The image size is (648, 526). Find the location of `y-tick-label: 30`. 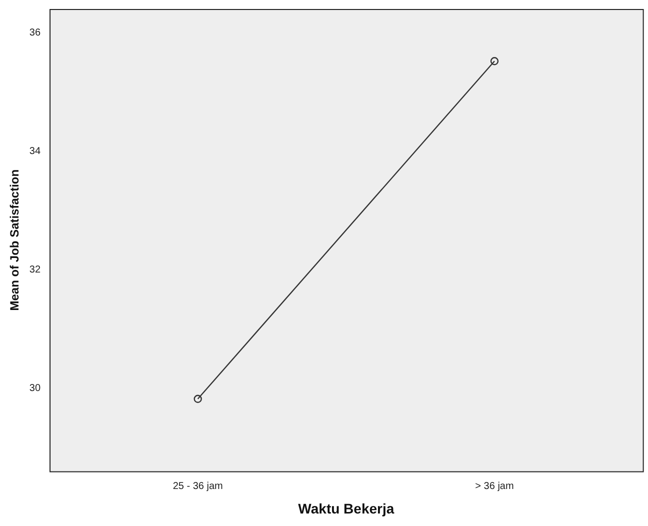

y-tick-label: 30 is located at coordinates (35, 388).